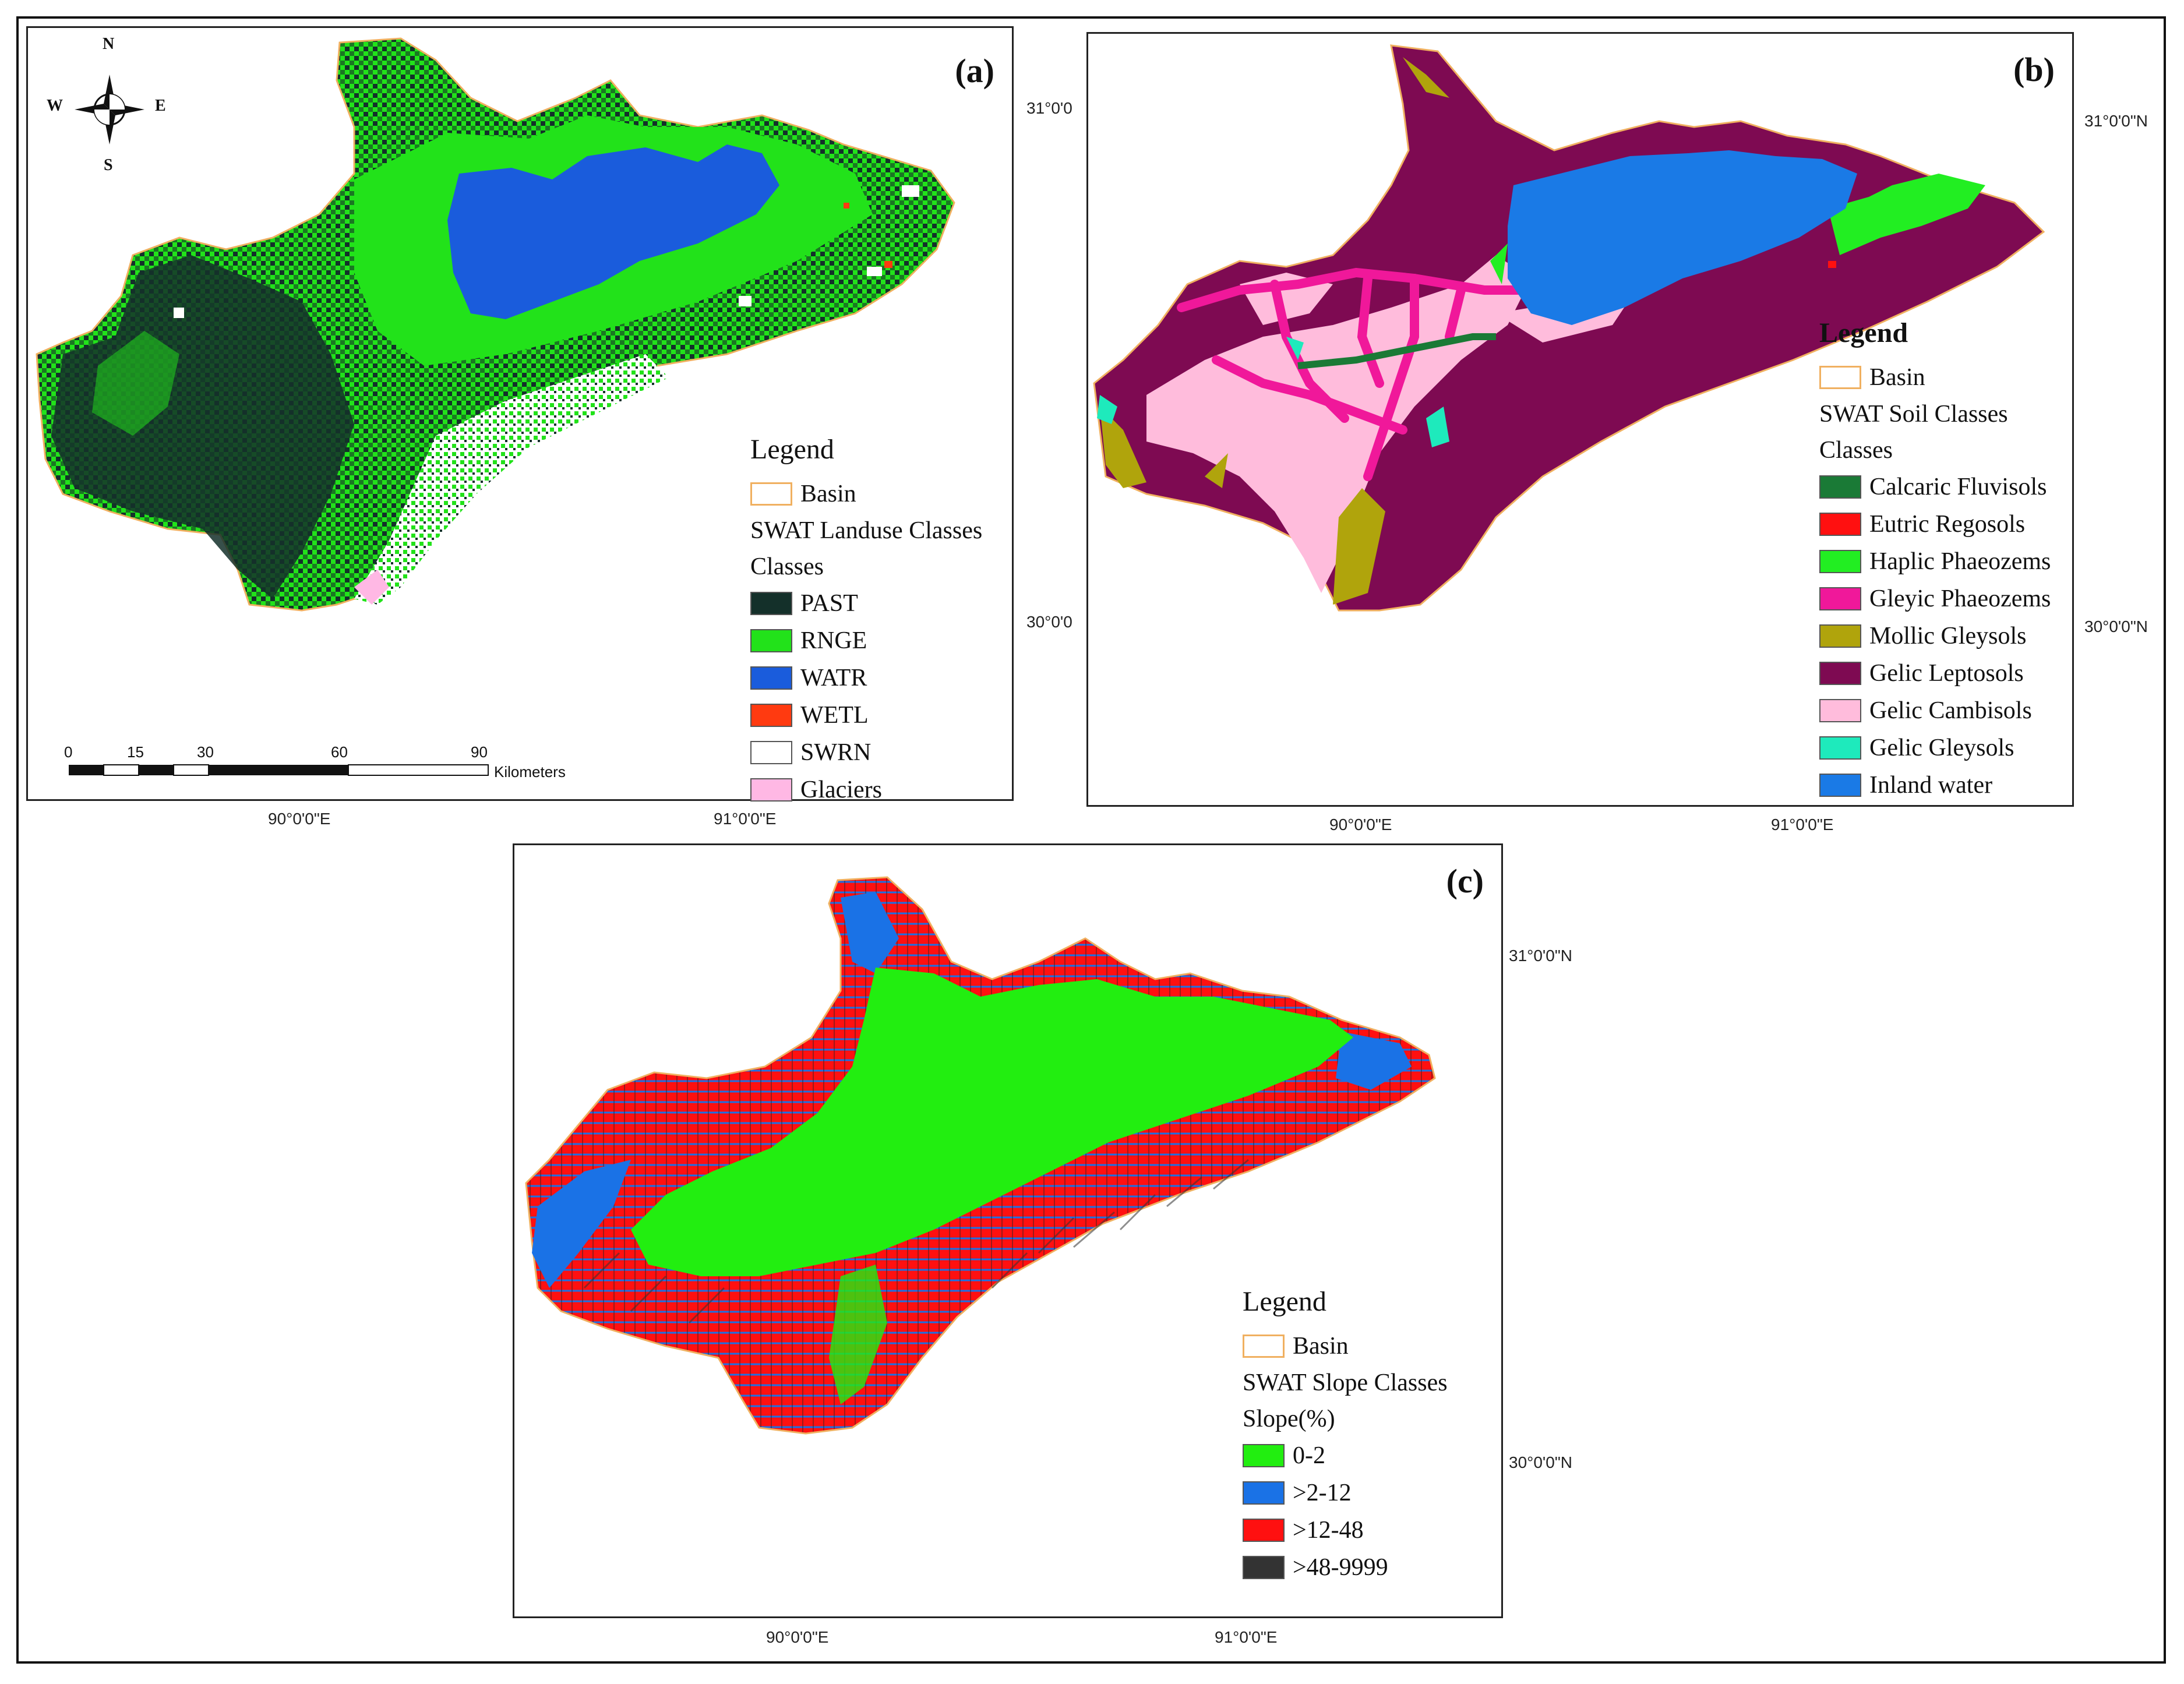 This screenshot has width=2184, height=1684. Describe the element at coordinates (1840, 377) in the screenshot. I see `basin-swatch` at that location.